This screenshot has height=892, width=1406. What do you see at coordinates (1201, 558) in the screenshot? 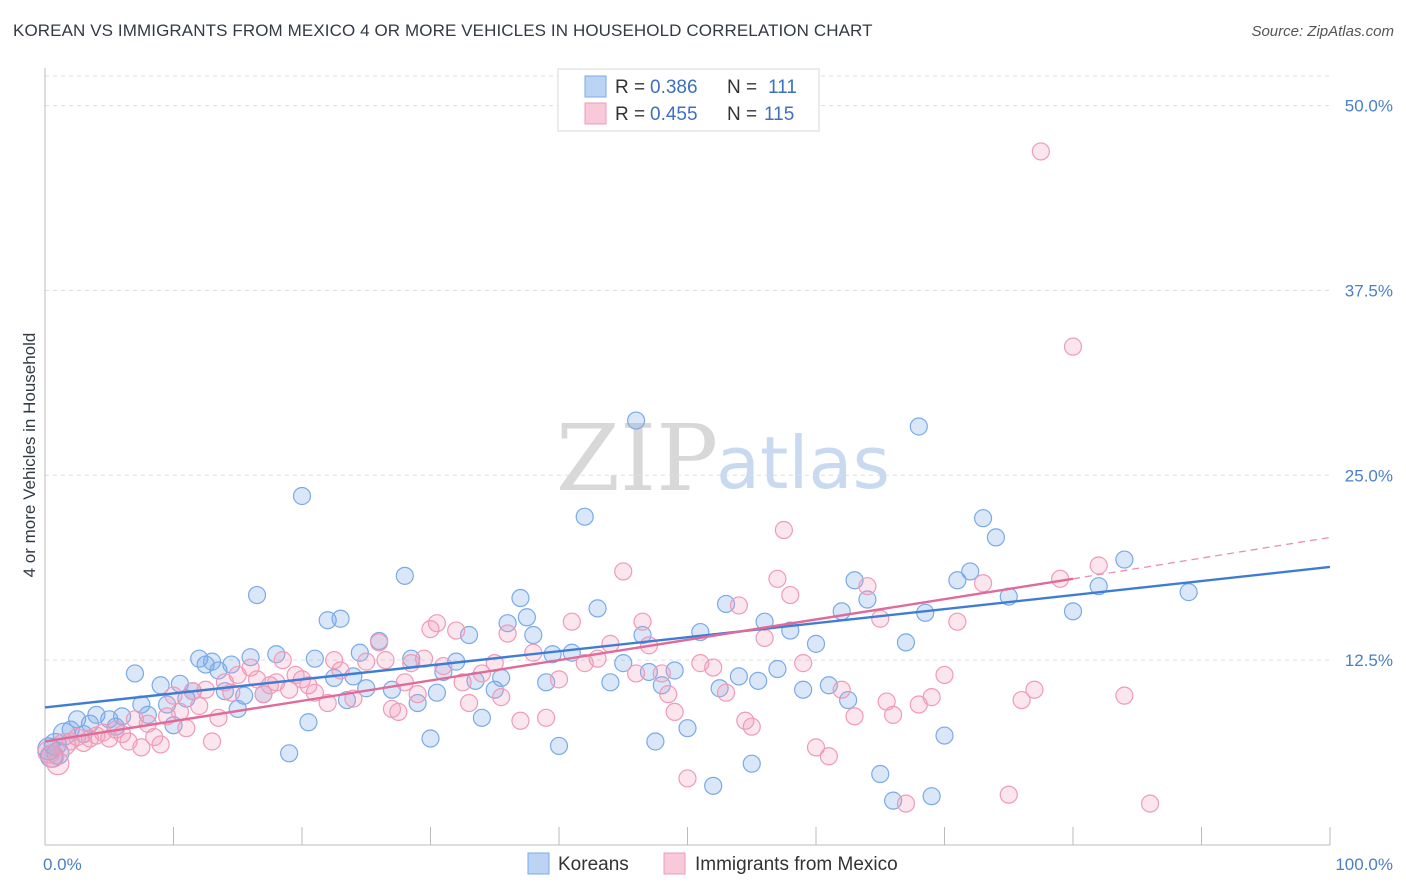
I see `trend-line-mexico-extension` at bounding box center [1201, 558].